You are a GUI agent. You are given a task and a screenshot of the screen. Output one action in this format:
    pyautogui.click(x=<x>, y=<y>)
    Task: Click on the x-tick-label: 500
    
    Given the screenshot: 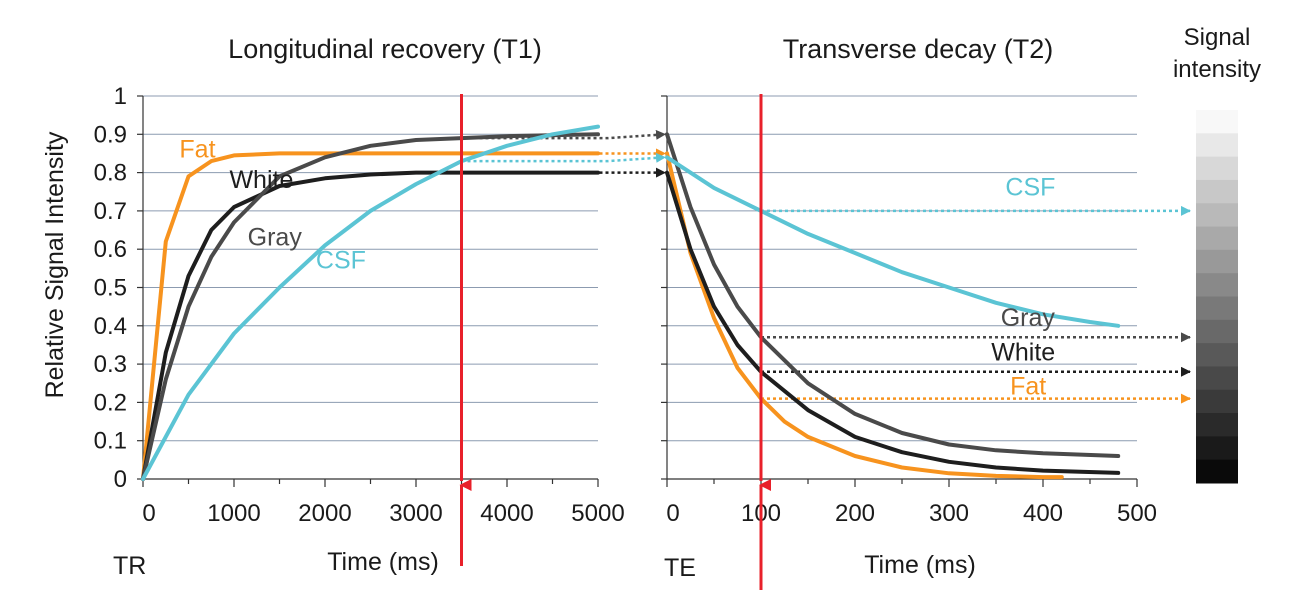 What is the action you would take?
    pyautogui.click(x=1137, y=513)
    